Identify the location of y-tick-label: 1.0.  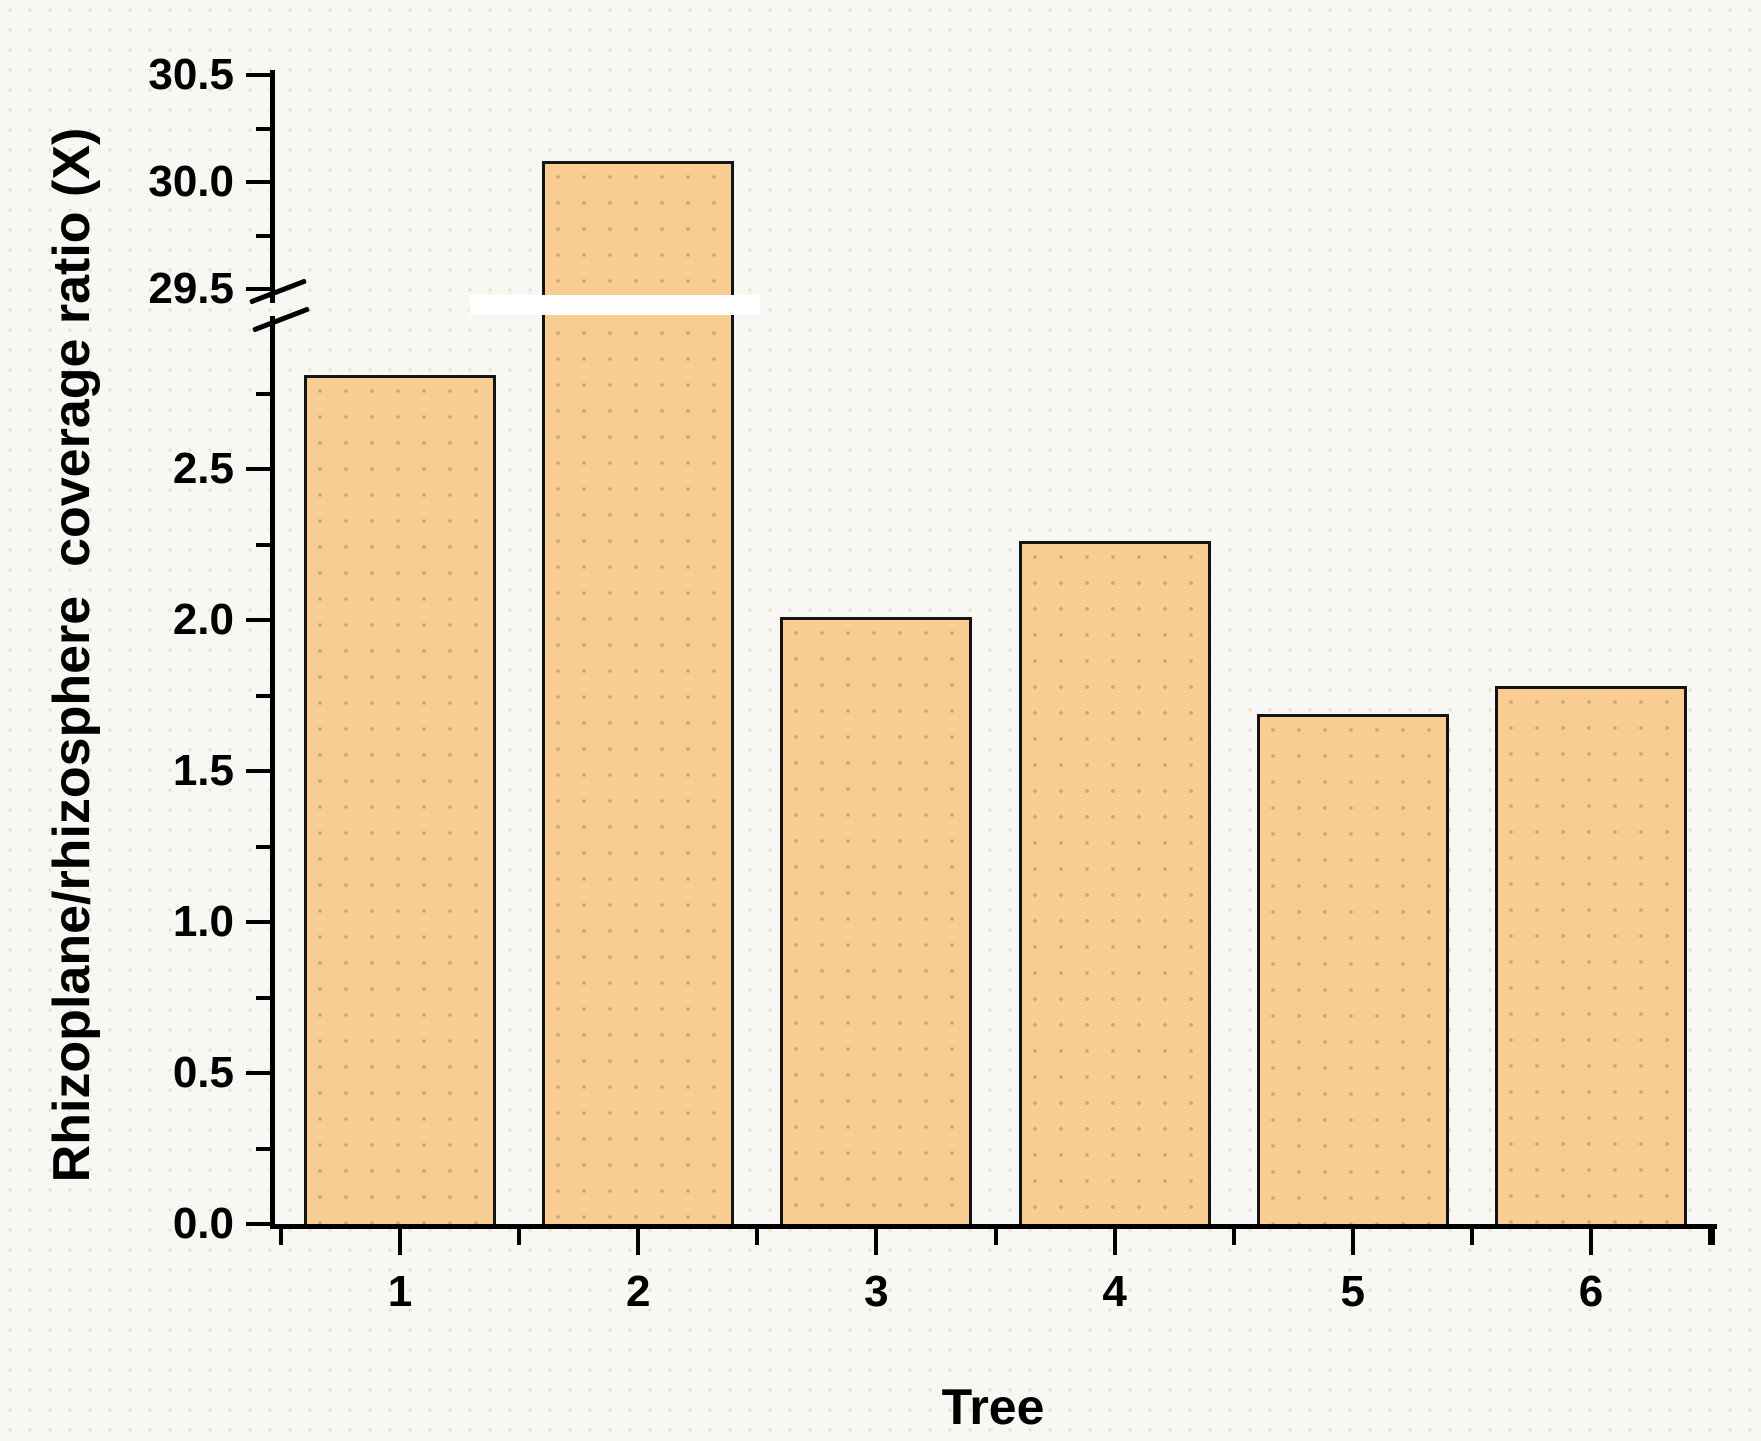
(203, 921).